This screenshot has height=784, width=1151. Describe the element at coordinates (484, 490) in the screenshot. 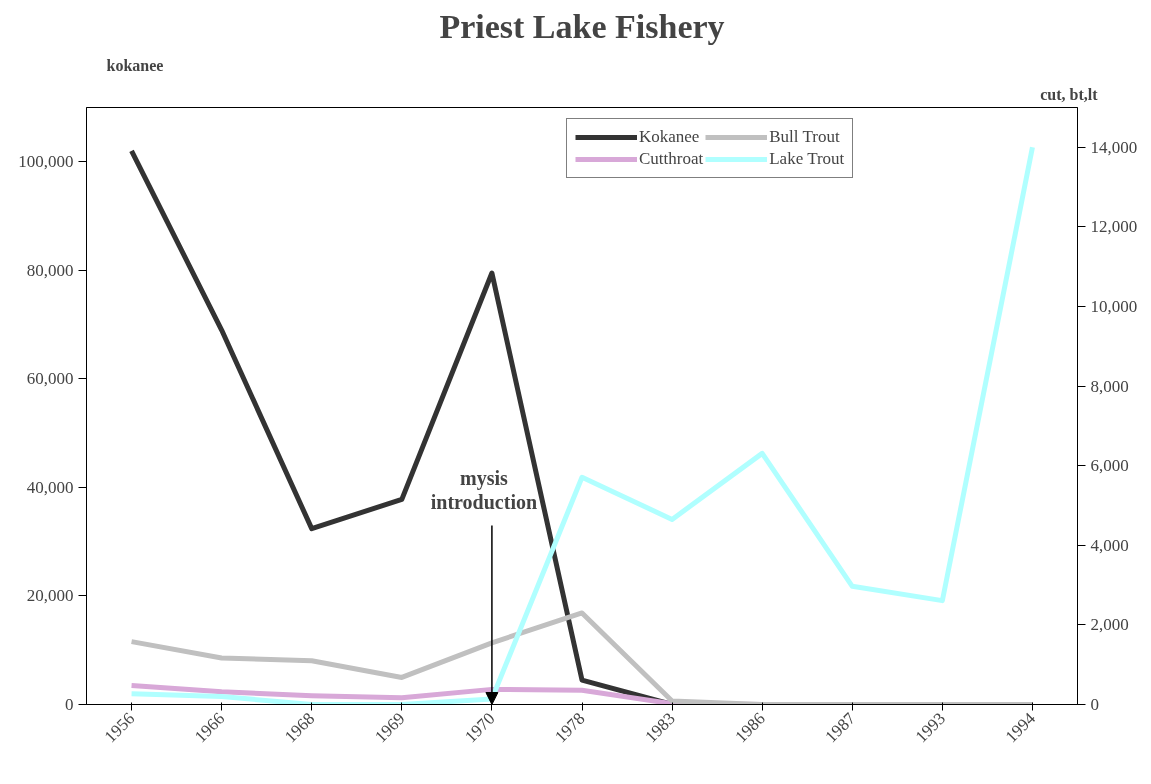

I see `annotation: mysis introduction` at that location.